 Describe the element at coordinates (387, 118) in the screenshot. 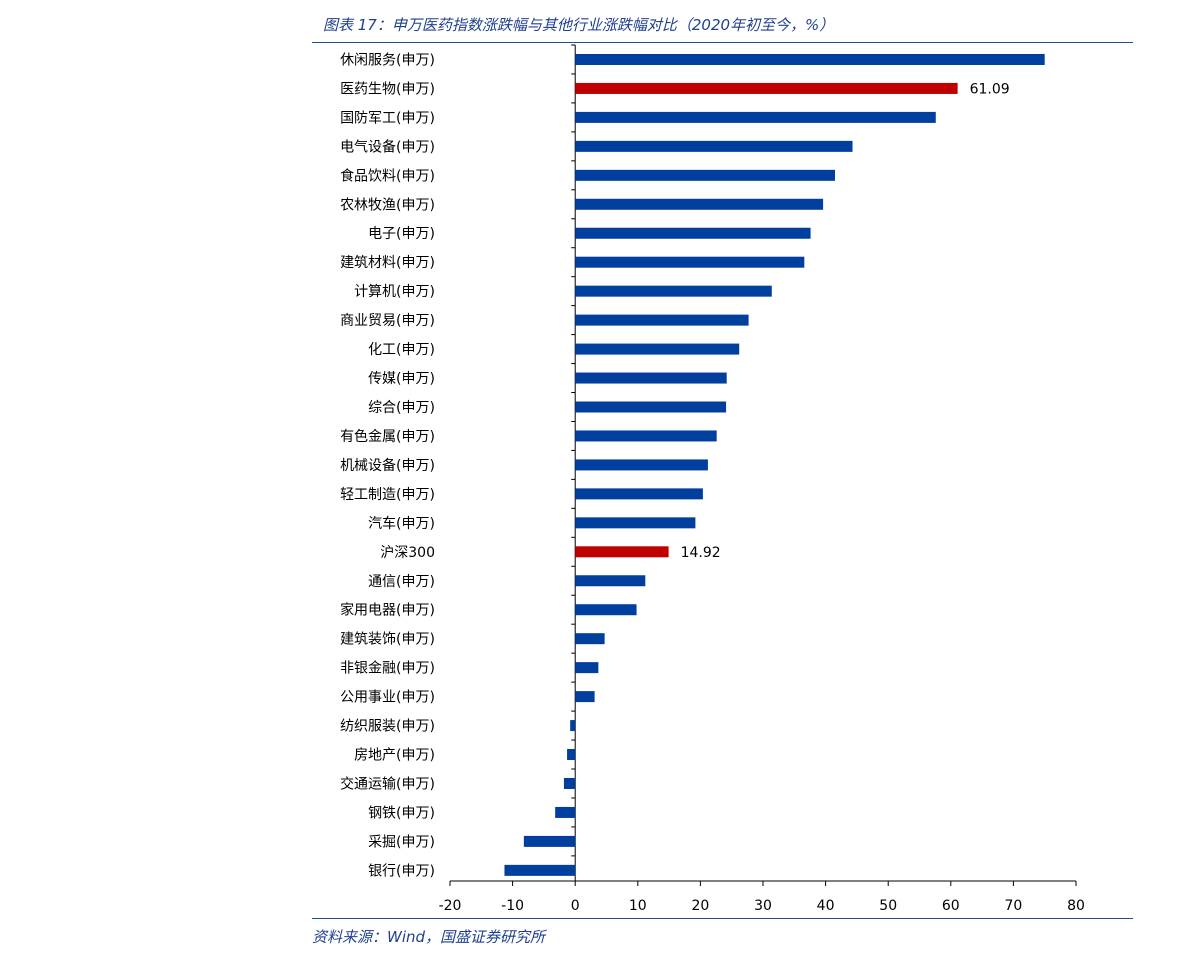

I see `category-label: 国防军工(申万)` at that location.